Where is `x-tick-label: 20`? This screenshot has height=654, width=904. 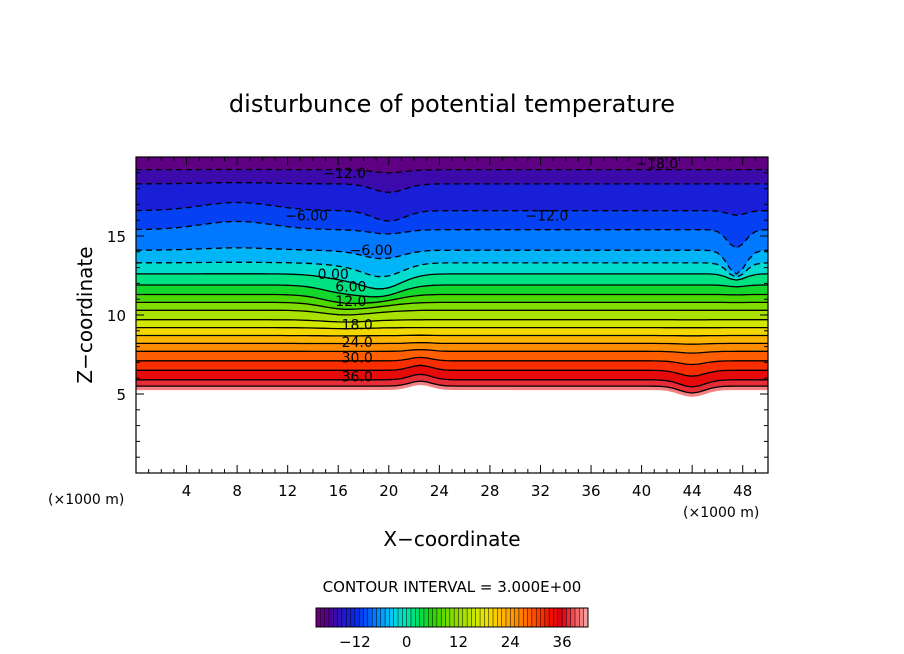
x-tick-label: 20 is located at coordinates (388, 491).